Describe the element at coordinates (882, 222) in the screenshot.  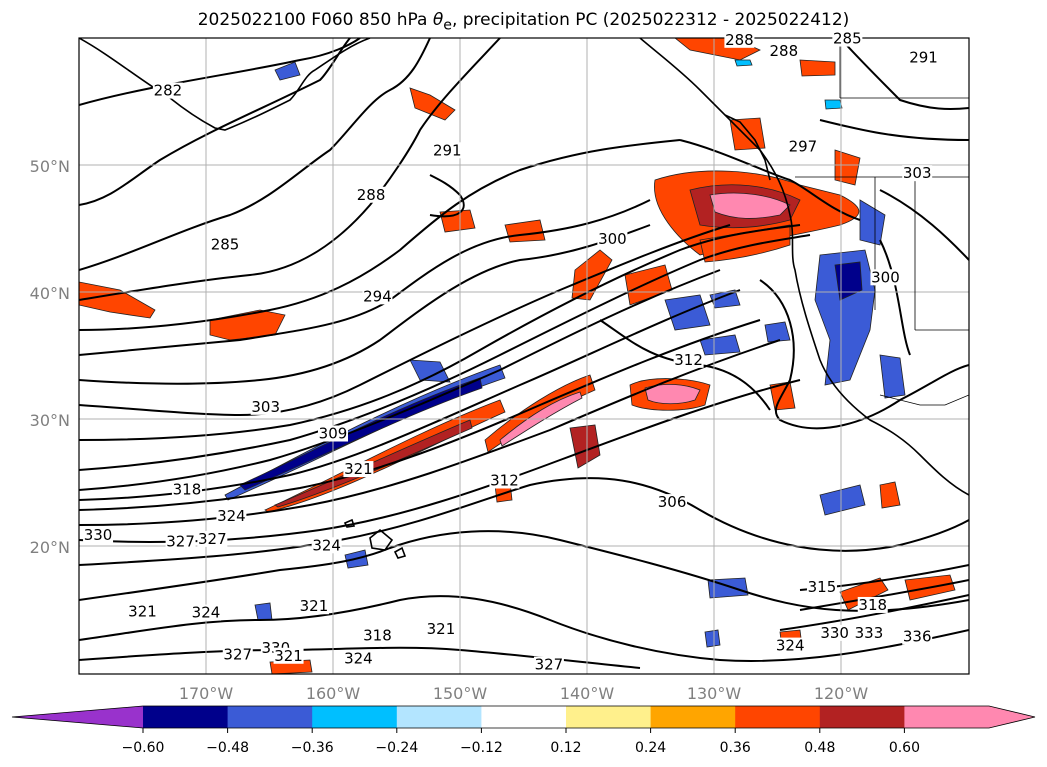
I see `borders` at that location.